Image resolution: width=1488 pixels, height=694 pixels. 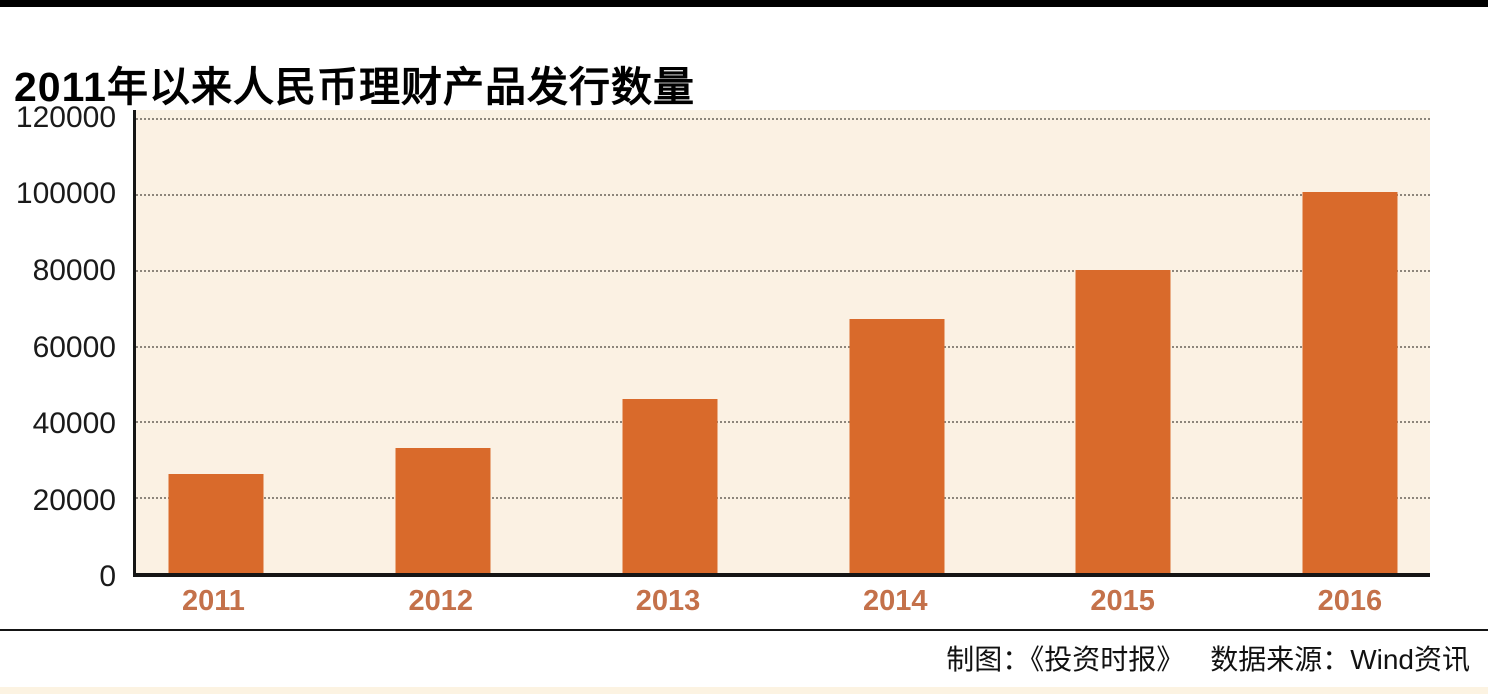 I want to click on bar-2015, so click(x=1123, y=421).